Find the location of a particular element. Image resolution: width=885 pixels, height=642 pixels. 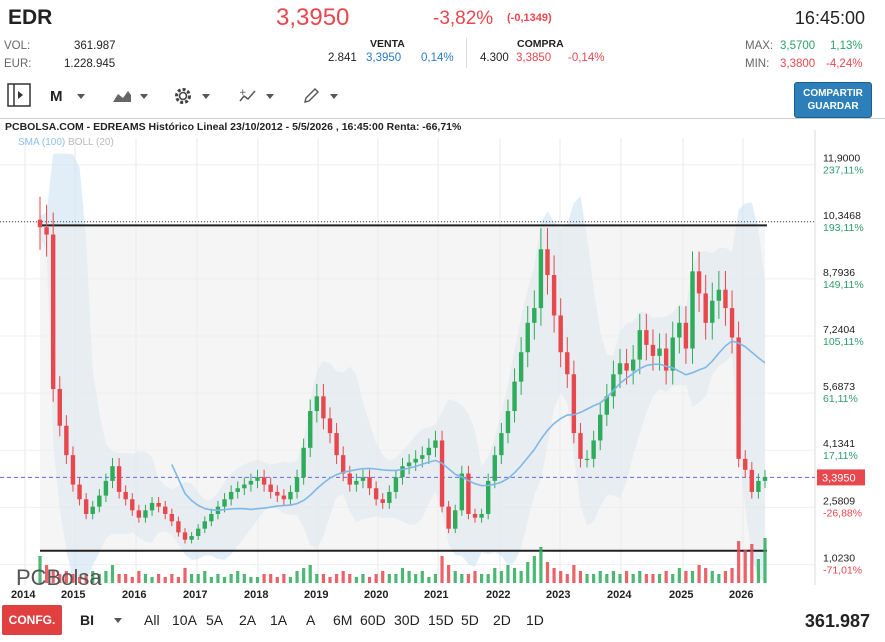

period-button-2d: 2D is located at coordinates (502, 620).